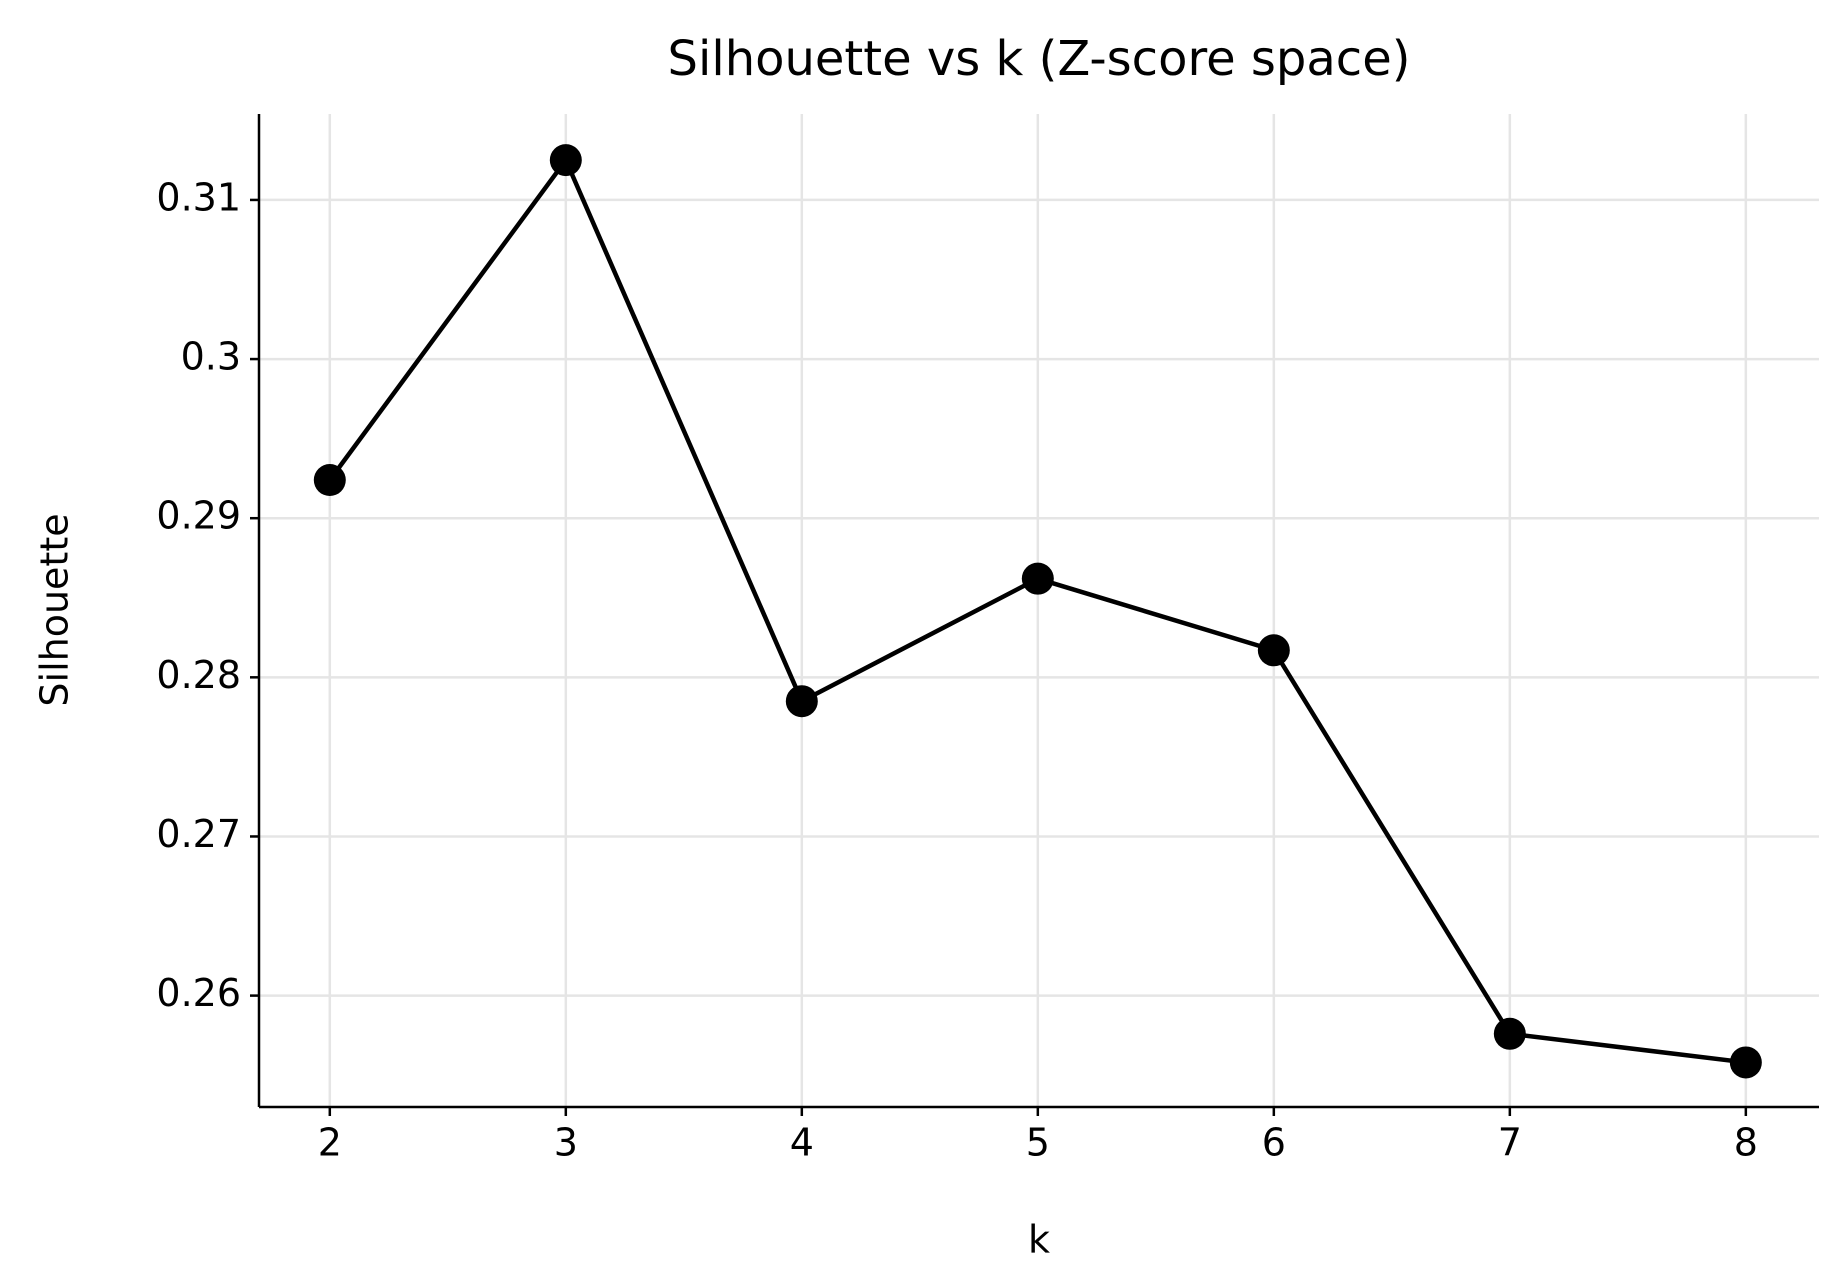 The image size is (1848, 1288). I want to click on x-tick-label: 4, so click(802, 1143).